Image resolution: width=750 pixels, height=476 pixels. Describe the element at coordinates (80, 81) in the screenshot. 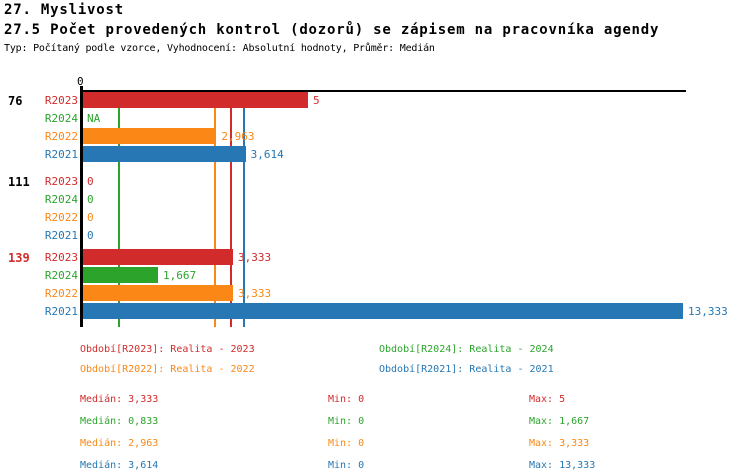

I see `axis-origin-label: 0` at that location.